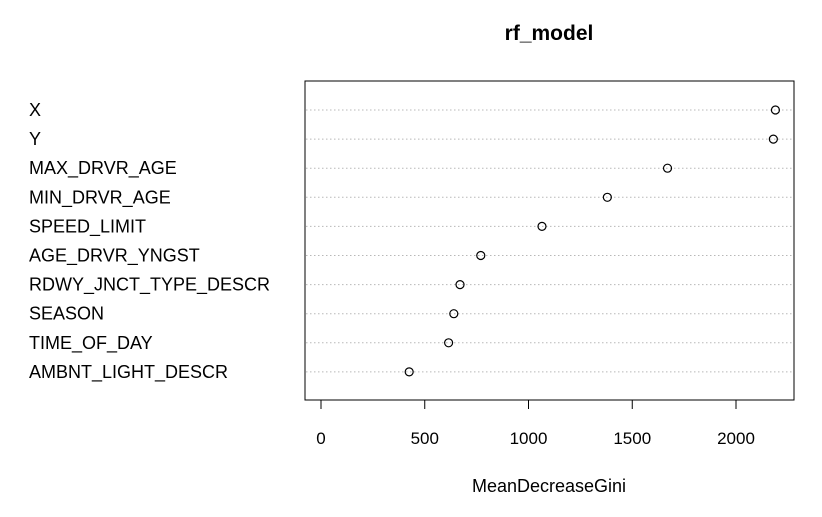 This screenshot has height=517, width=822. I want to click on category-label: MAX_DRVR_AGE, so click(103, 168).